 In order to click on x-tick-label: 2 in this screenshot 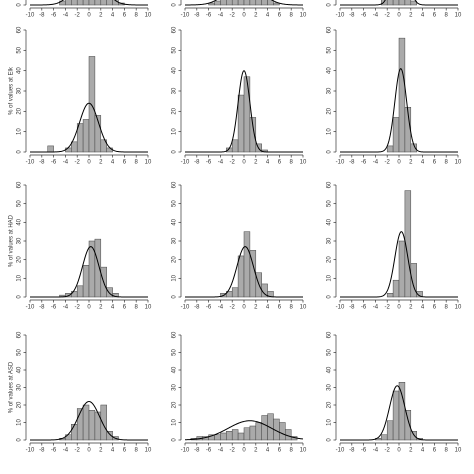, I will do `click(256, 308)`.